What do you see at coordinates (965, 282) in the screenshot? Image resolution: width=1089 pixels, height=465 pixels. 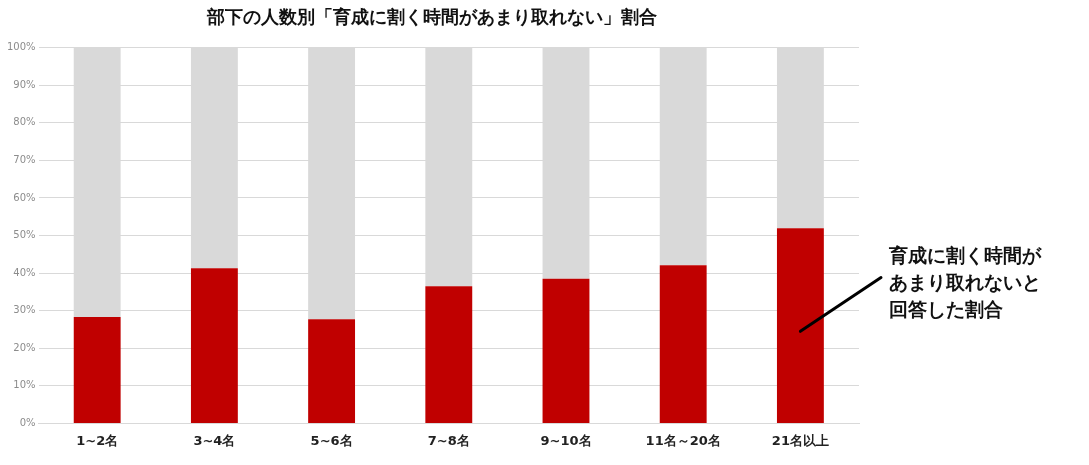 I see `text: 育成に割く時間があまり取れないと回答した割合` at bounding box center [965, 282].